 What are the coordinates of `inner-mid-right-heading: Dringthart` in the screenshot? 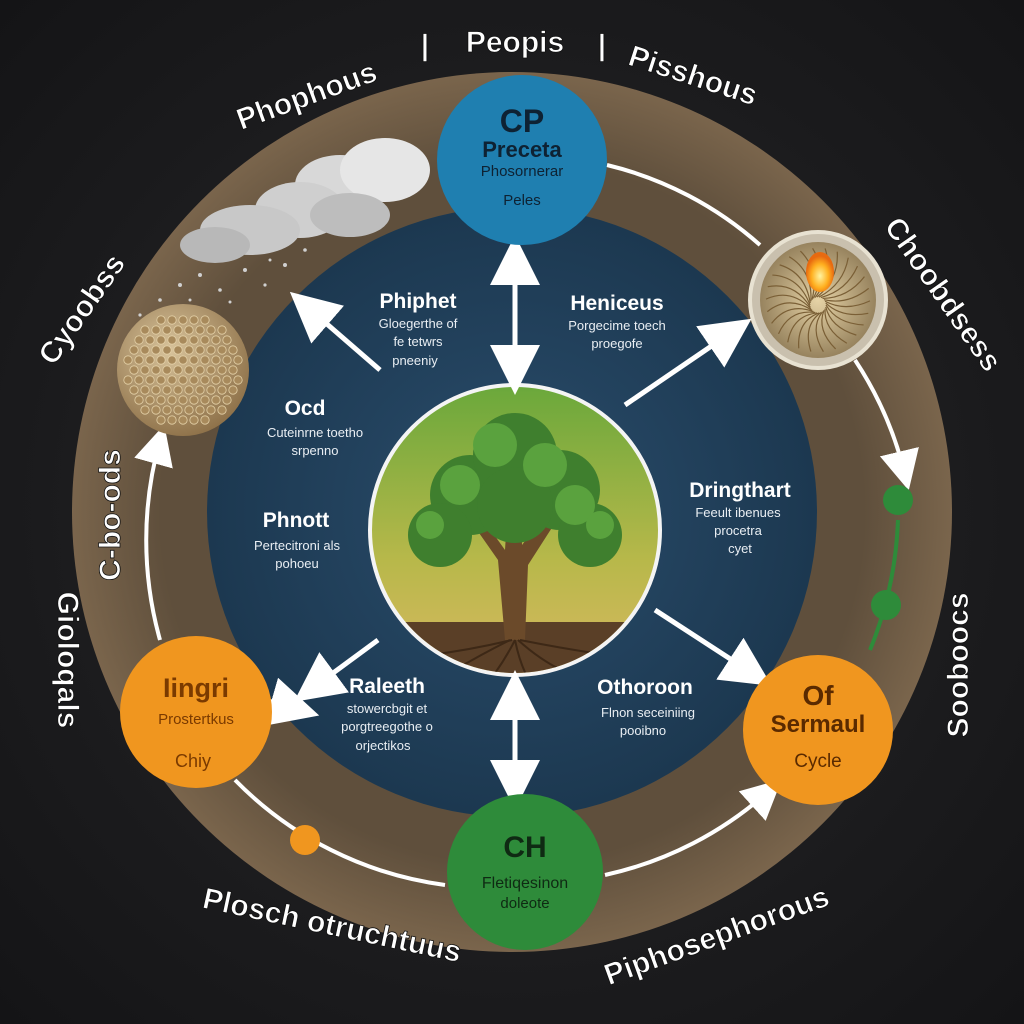 It's located at (740, 490).